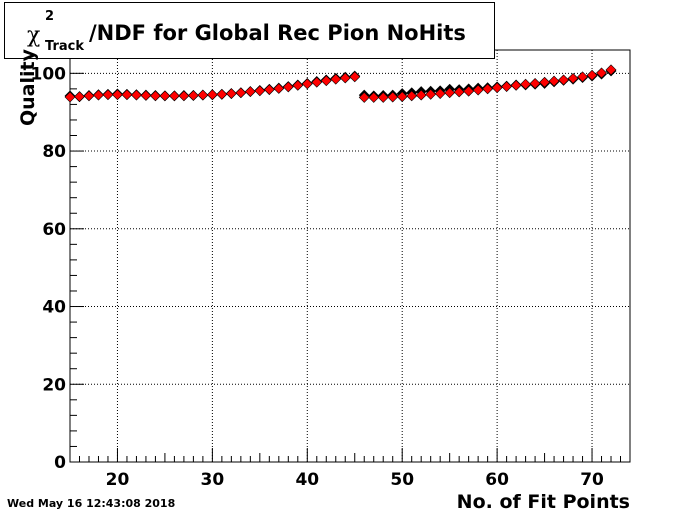  Describe the element at coordinates (277, 33) in the screenshot. I see `chart-title: /NDF for Global Rec Pion NoHits` at that location.